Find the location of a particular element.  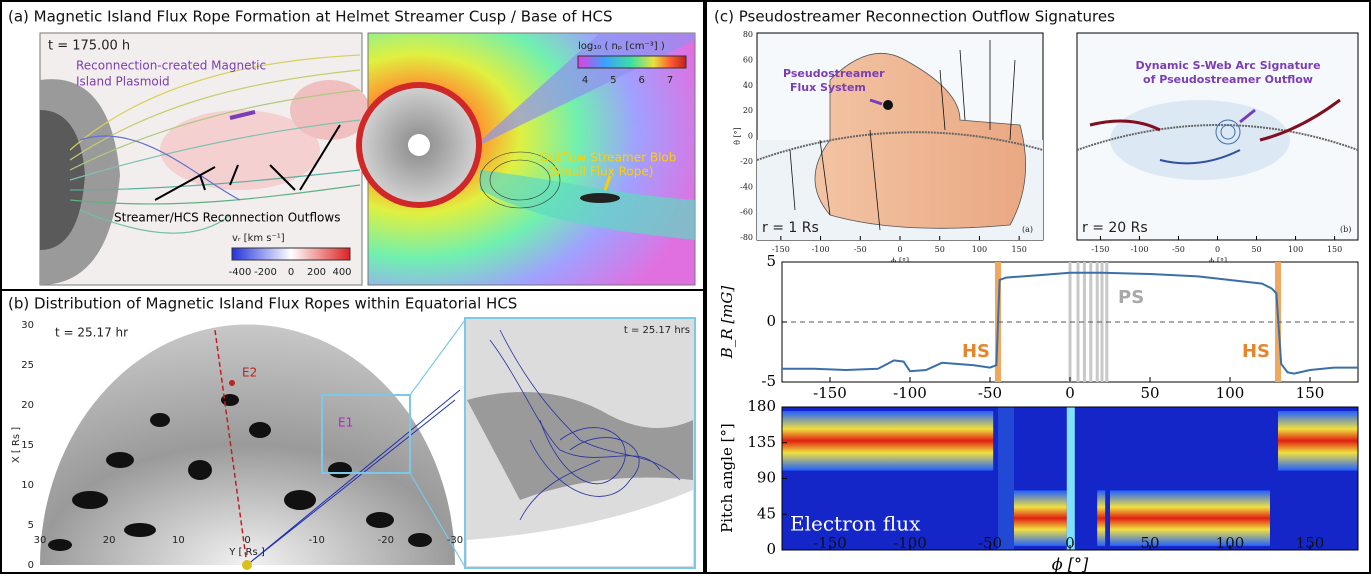

y-tick-label: 60 is located at coordinates (748, 59).